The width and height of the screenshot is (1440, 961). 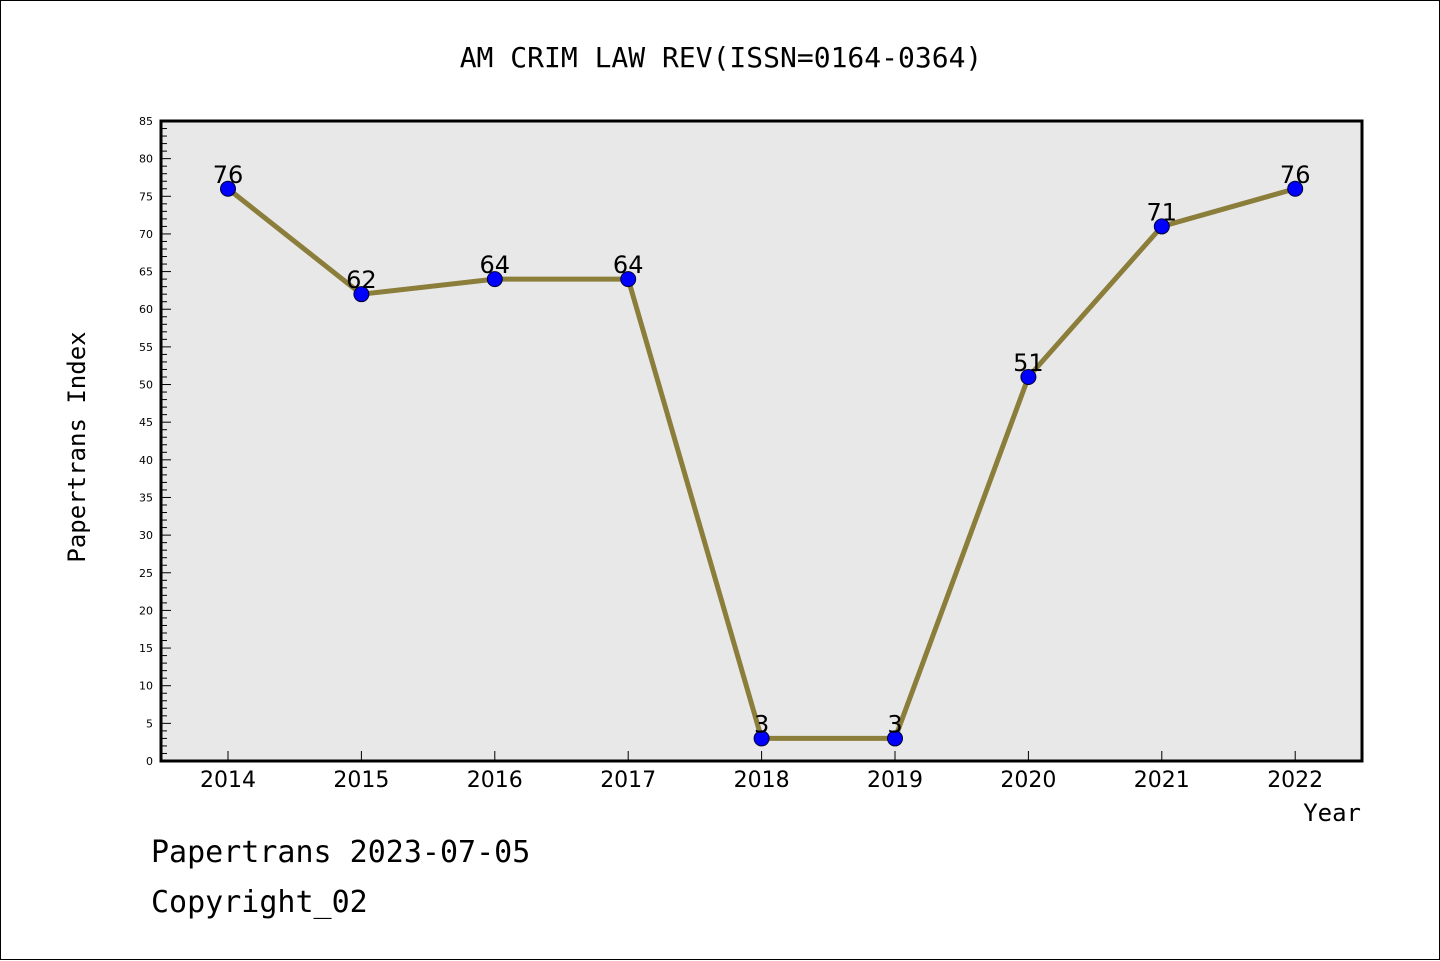 I want to click on y-tick-label: 20, so click(x=146, y=610).